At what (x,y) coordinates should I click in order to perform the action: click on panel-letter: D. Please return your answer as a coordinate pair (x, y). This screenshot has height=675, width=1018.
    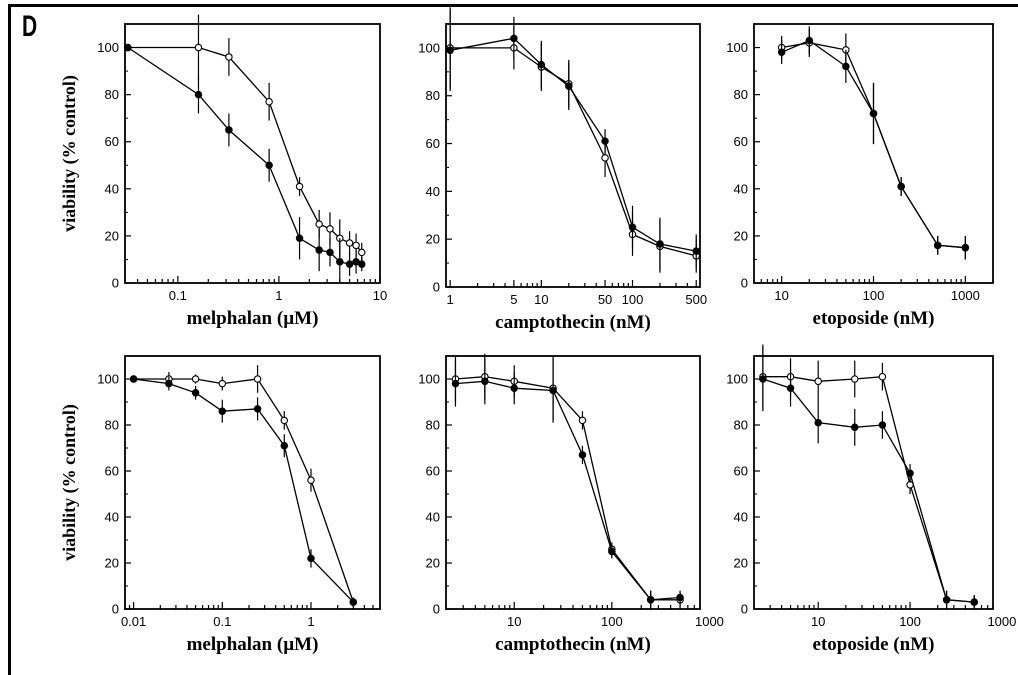
    Looking at the image, I should click on (30, 26).